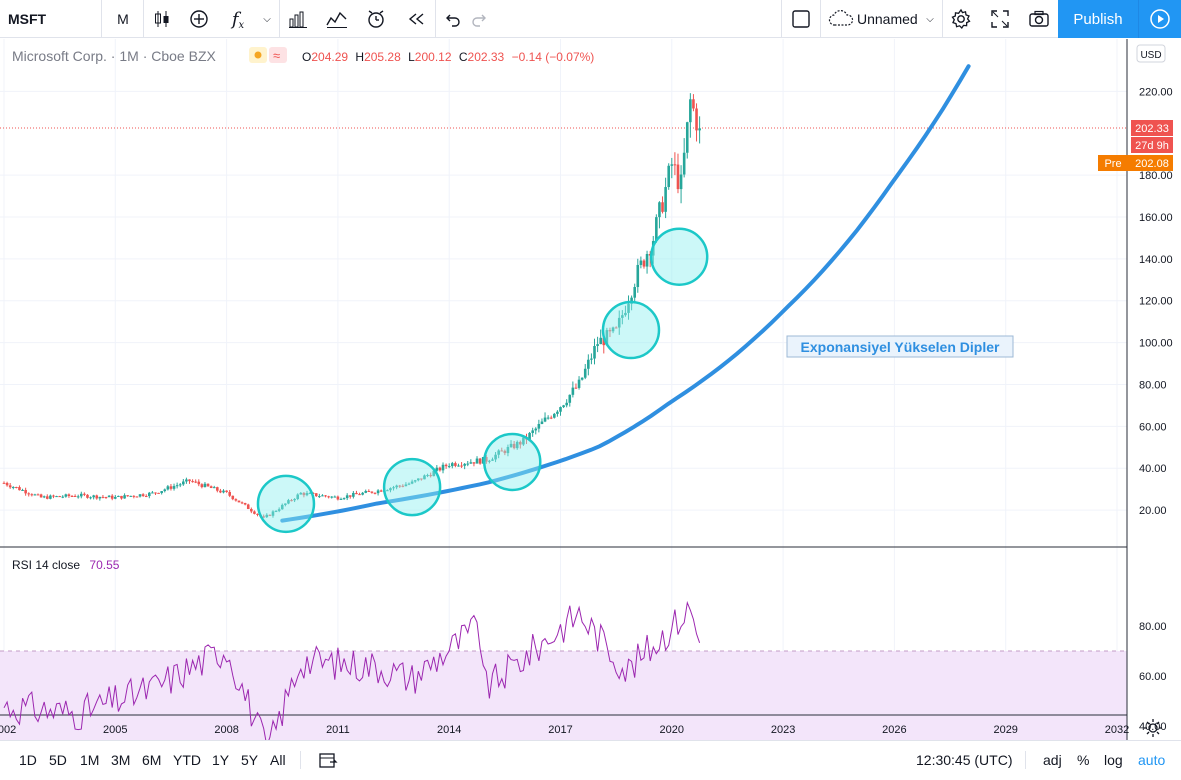  What do you see at coordinates (887, 19) in the screenshot?
I see `layout-name: Unnamed` at bounding box center [887, 19].